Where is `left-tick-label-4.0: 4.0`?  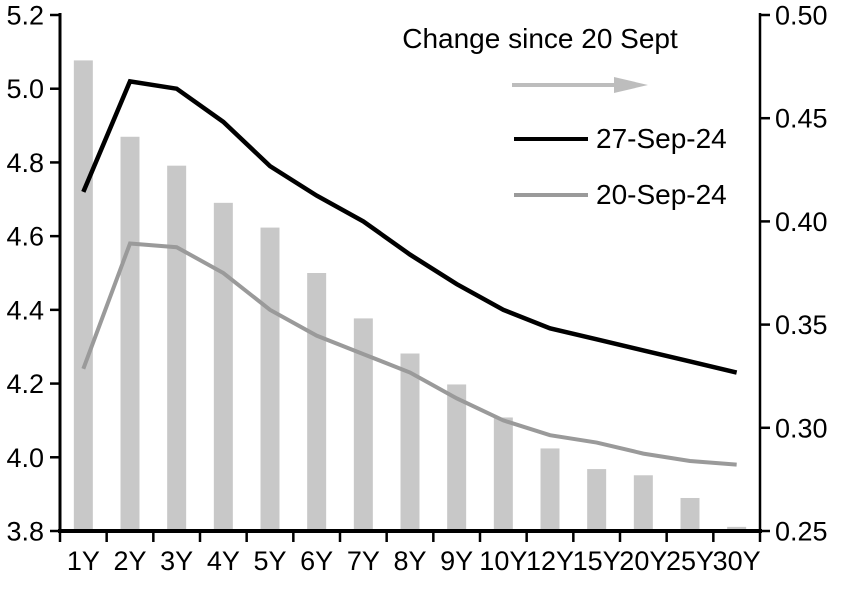
left-tick-label-4.0: 4.0 is located at coordinates (25, 458).